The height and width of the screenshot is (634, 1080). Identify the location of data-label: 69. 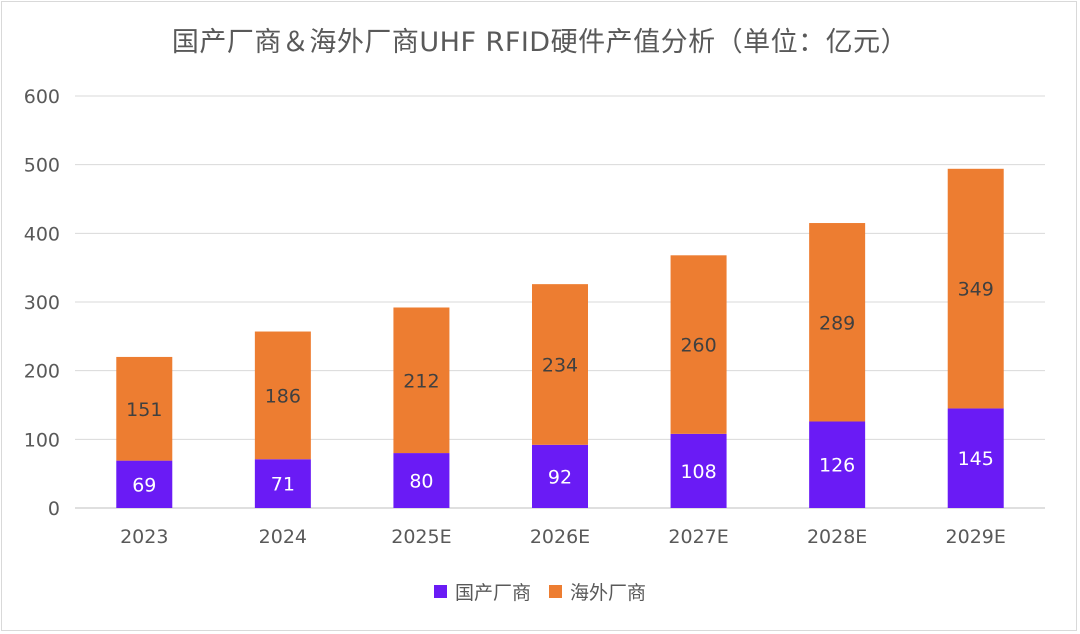
(144, 485).